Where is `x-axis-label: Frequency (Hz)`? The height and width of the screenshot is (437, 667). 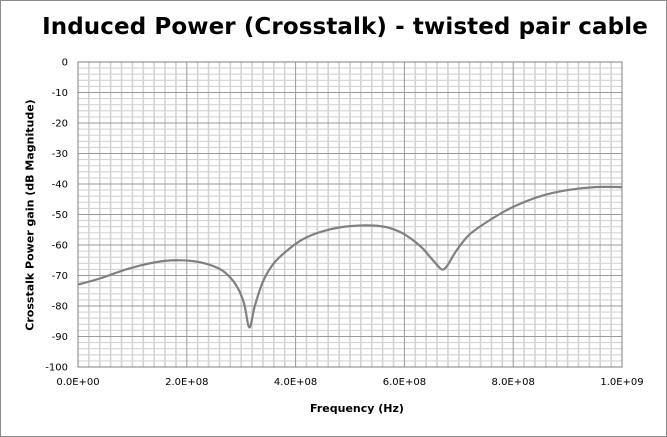
x-axis-label: Frequency (Hz) is located at coordinates (357, 408).